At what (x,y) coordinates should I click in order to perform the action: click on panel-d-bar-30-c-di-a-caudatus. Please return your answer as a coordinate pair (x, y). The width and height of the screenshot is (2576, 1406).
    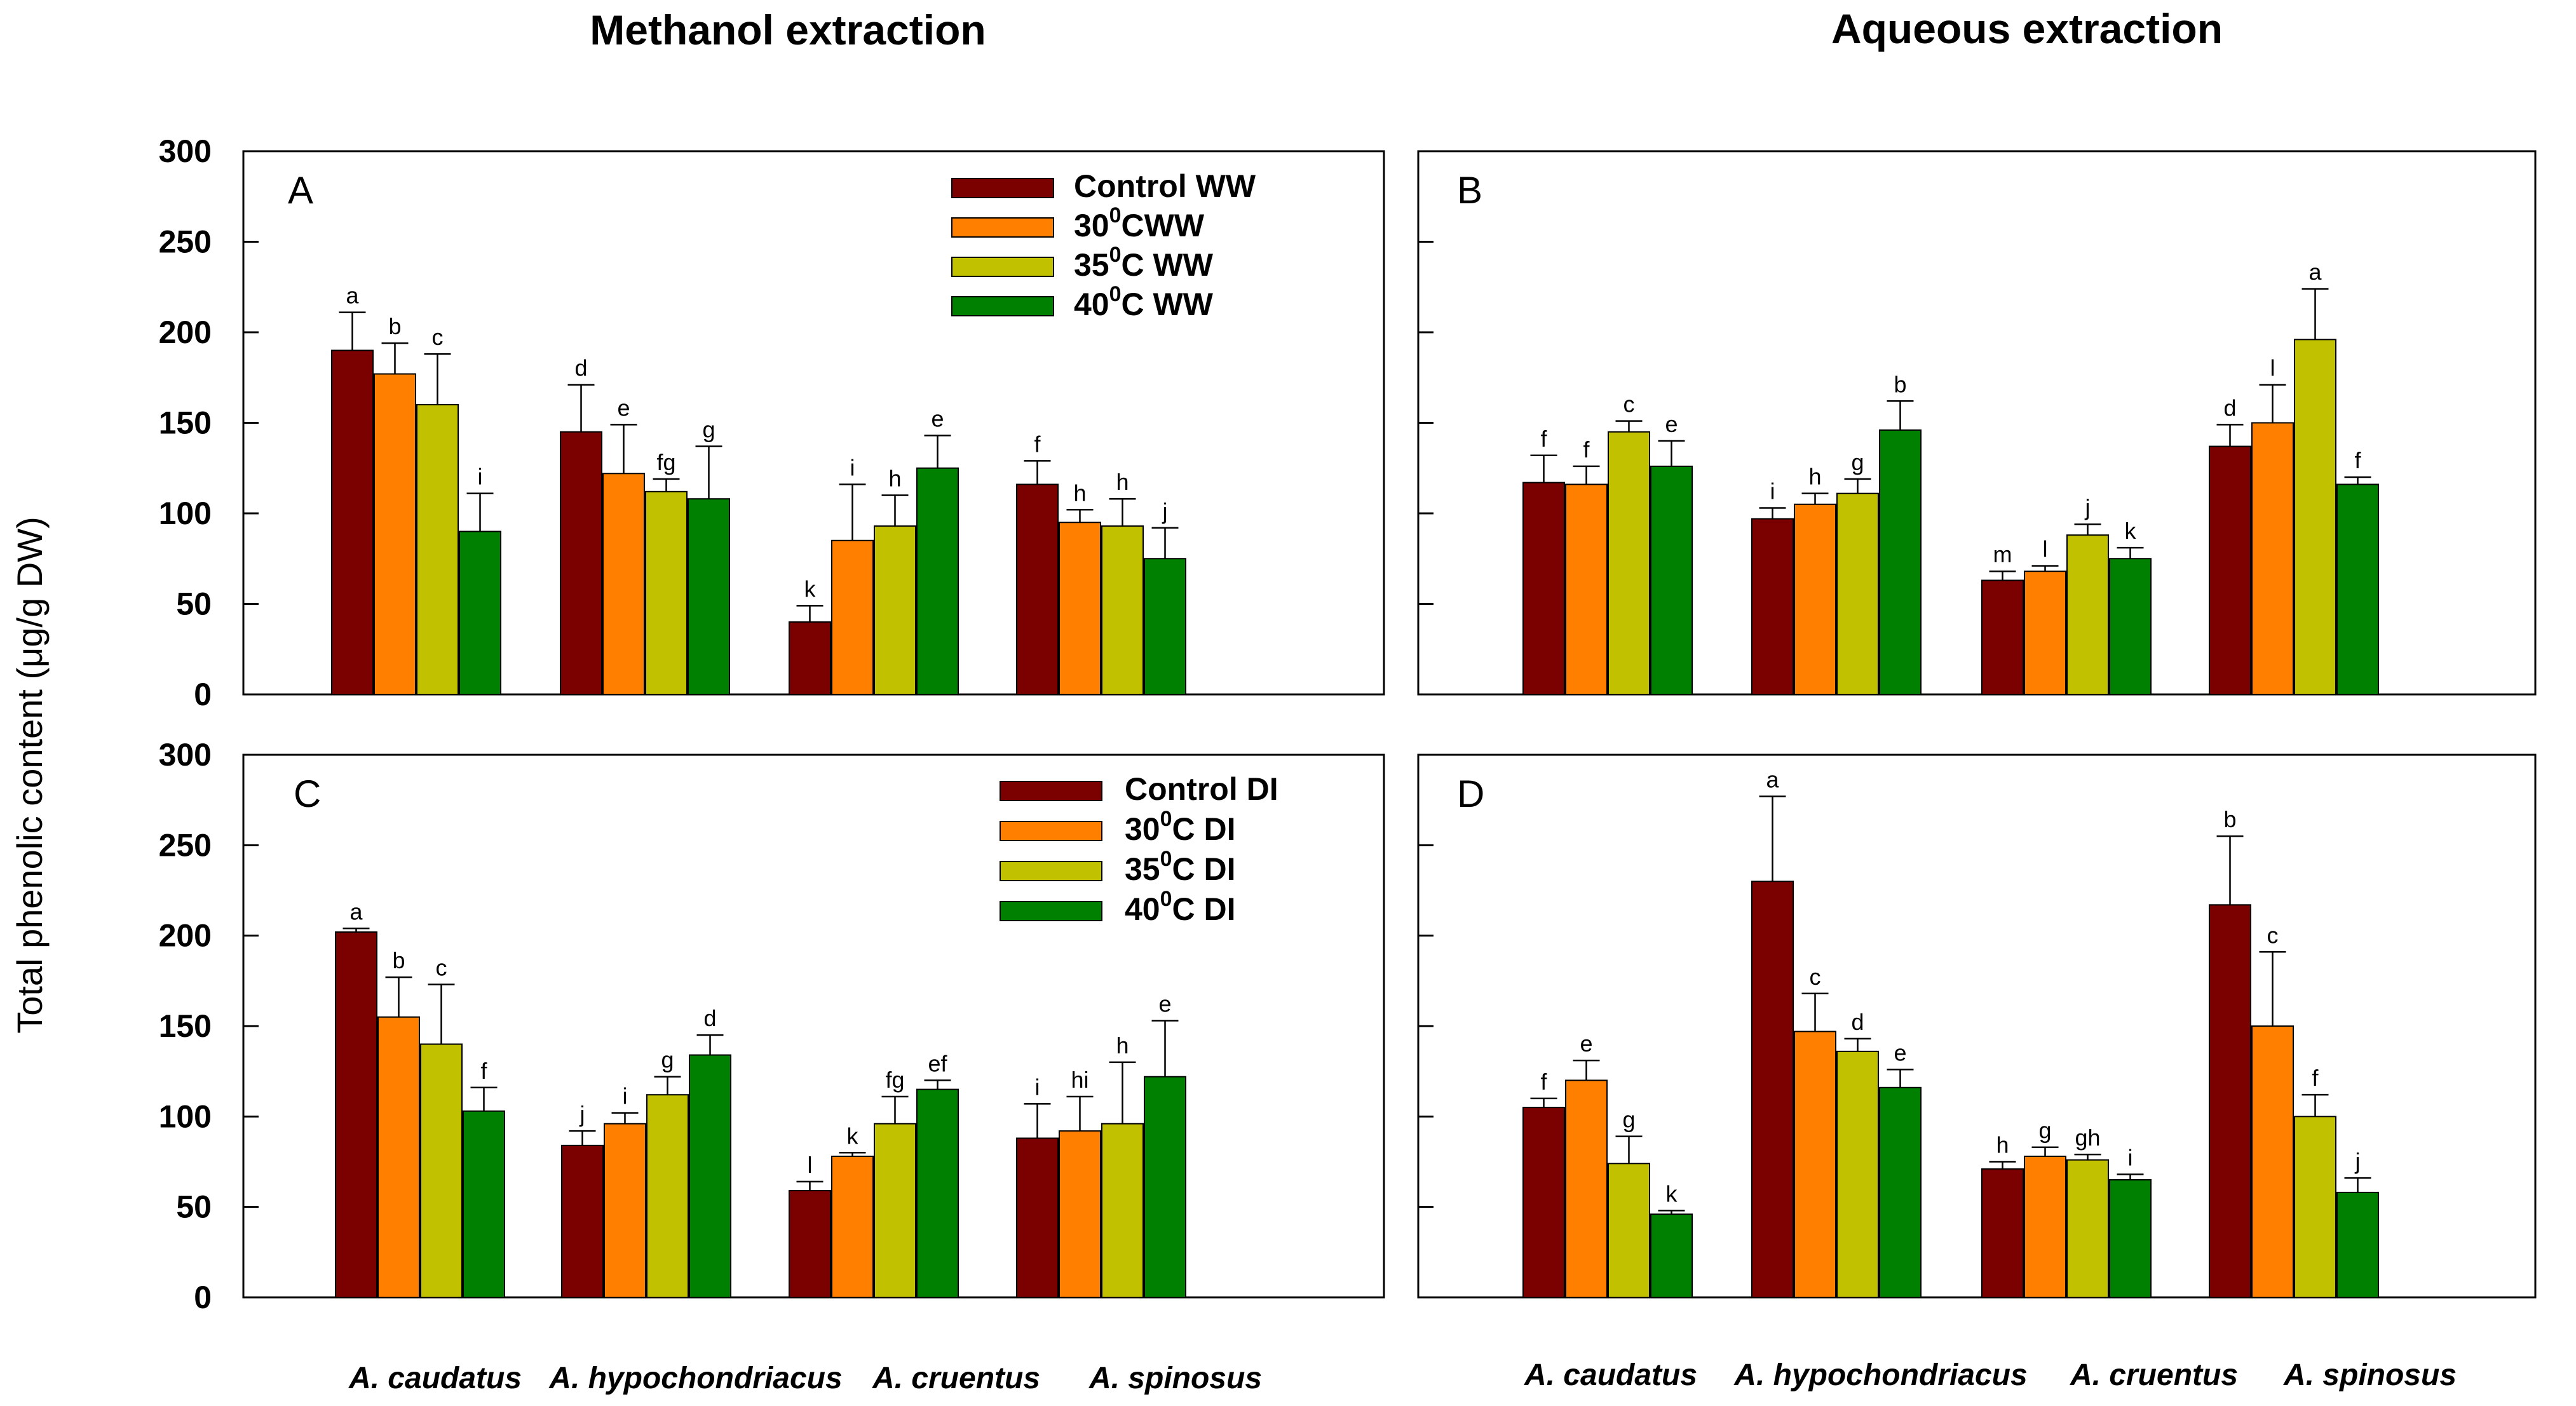
    Looking at the image, I should click on (1586, 1189).